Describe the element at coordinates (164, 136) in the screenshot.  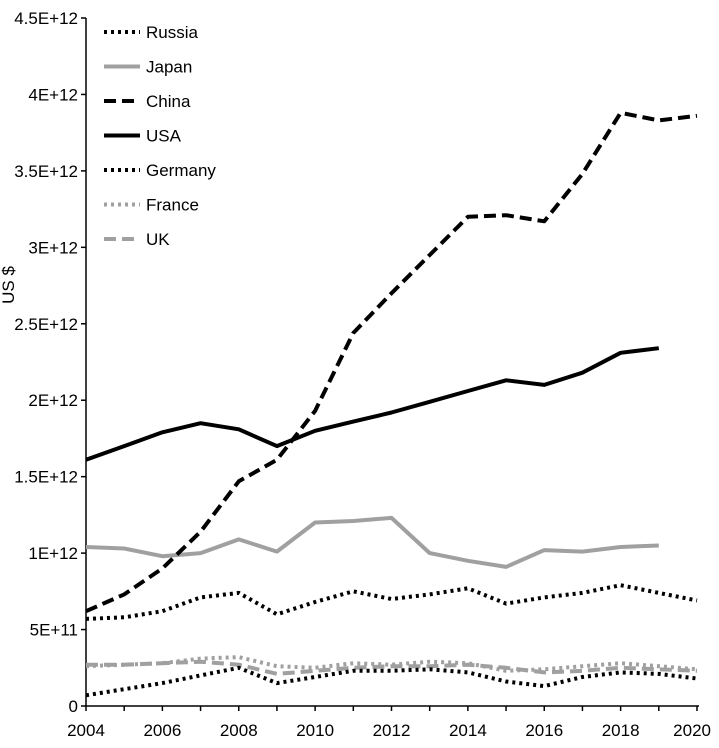
I see `legend-label-usa: USA` at that location.